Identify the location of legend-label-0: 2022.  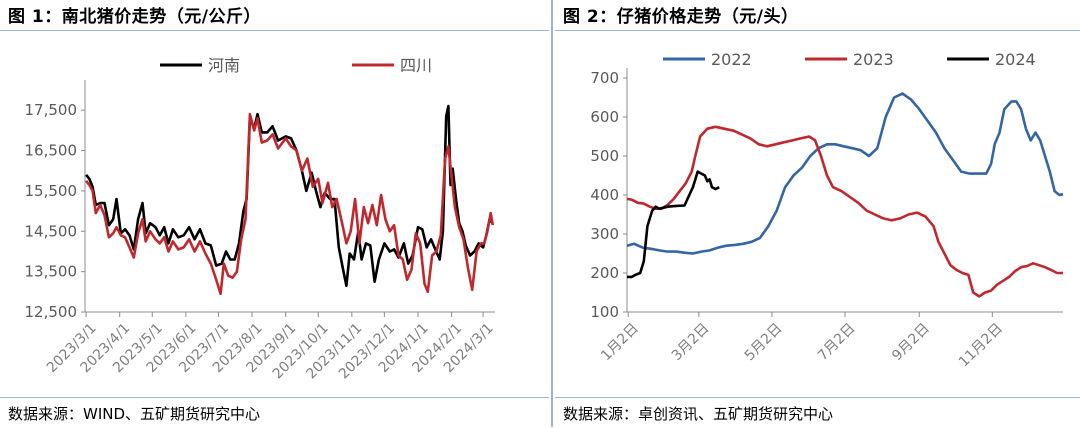
(731, 59).